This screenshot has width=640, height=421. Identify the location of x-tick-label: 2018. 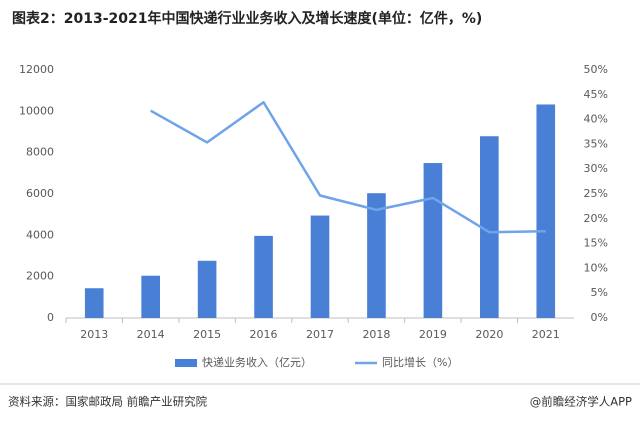
(376, 334).